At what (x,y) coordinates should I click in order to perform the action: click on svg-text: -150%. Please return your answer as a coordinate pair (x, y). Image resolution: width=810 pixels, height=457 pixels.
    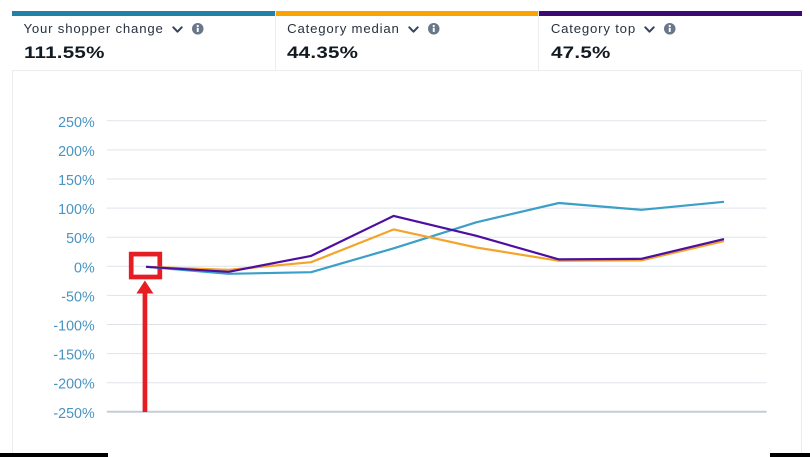
    Looking at the image, I should click on (74, 356).